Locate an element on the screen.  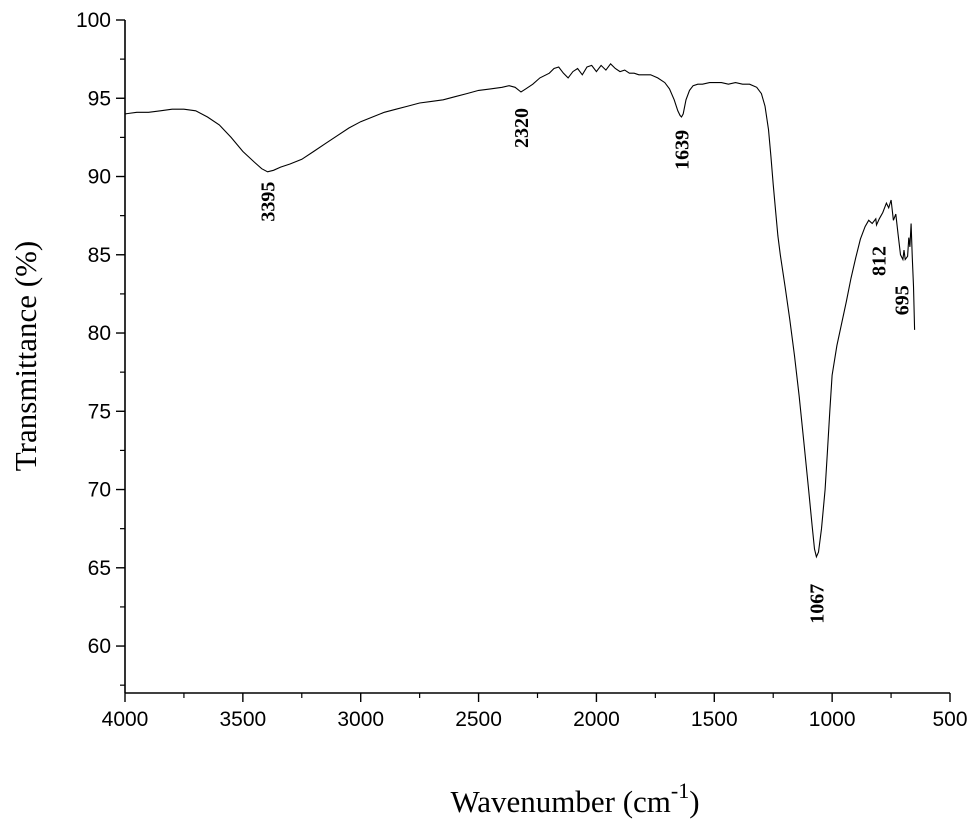
y-tick-label-65: 65 is located at coordinates (99, 568).